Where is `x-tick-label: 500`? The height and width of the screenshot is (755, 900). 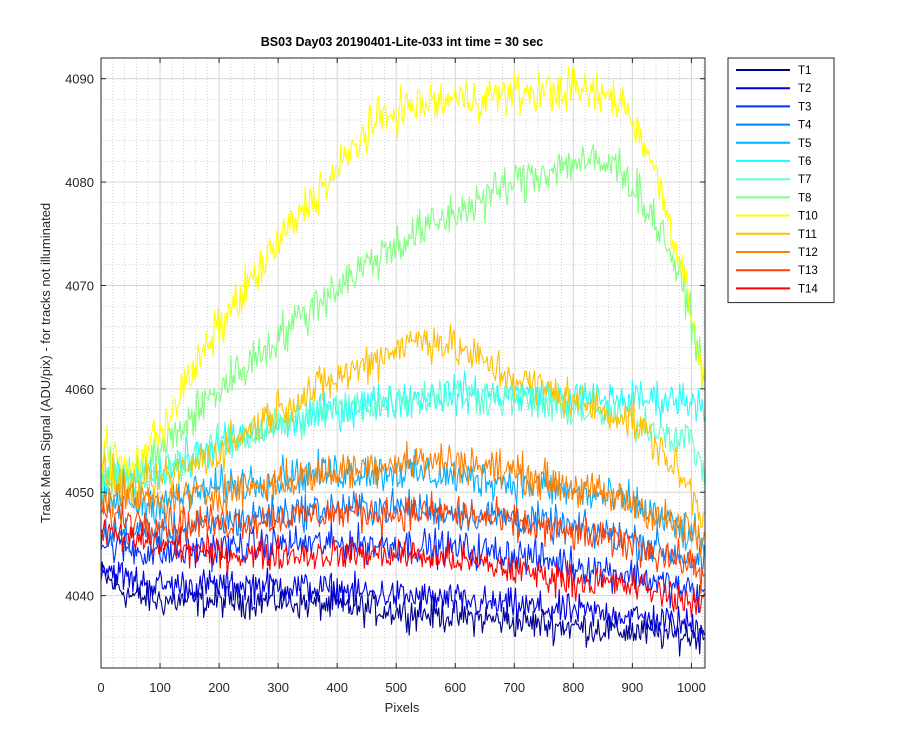 x-tick-label: 500 is located at coordinates (396, 687).